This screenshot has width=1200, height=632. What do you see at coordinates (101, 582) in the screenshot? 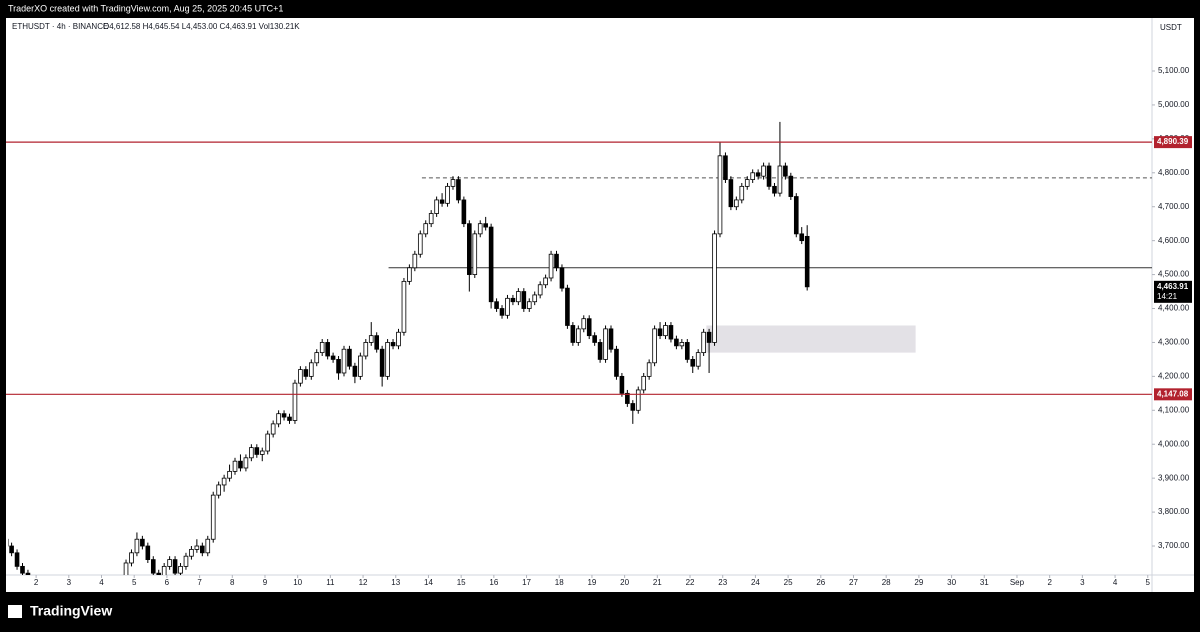
I see `x-tick-label: 4` at bounding box center [101, 582].